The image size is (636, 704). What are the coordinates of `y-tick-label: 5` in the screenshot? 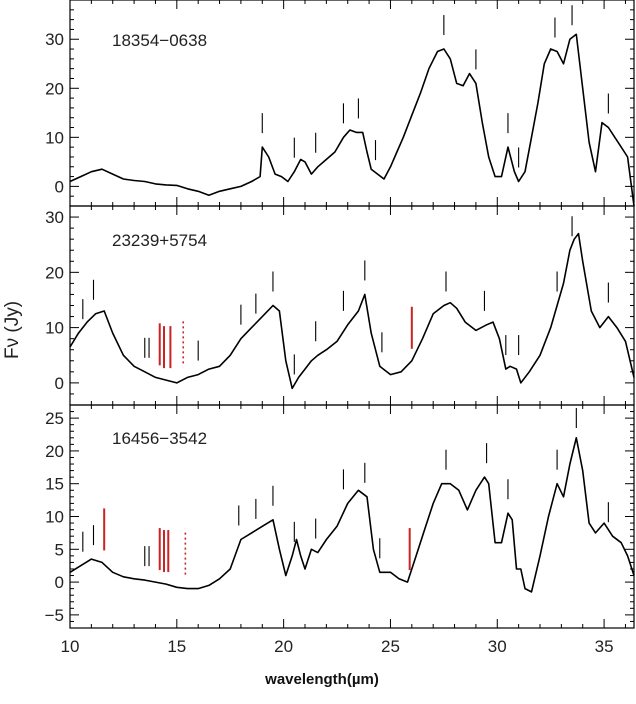 It's located at (59, 549).